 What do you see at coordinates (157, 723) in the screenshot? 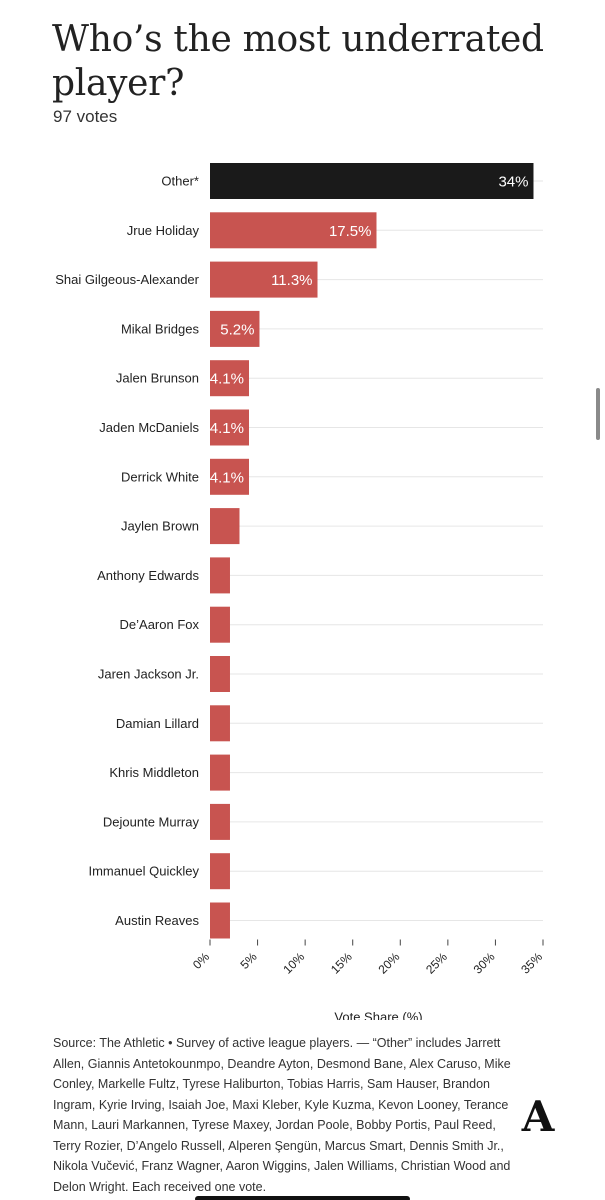
I see `category-label: Damian Lillard` at bounding box center [157, 723].